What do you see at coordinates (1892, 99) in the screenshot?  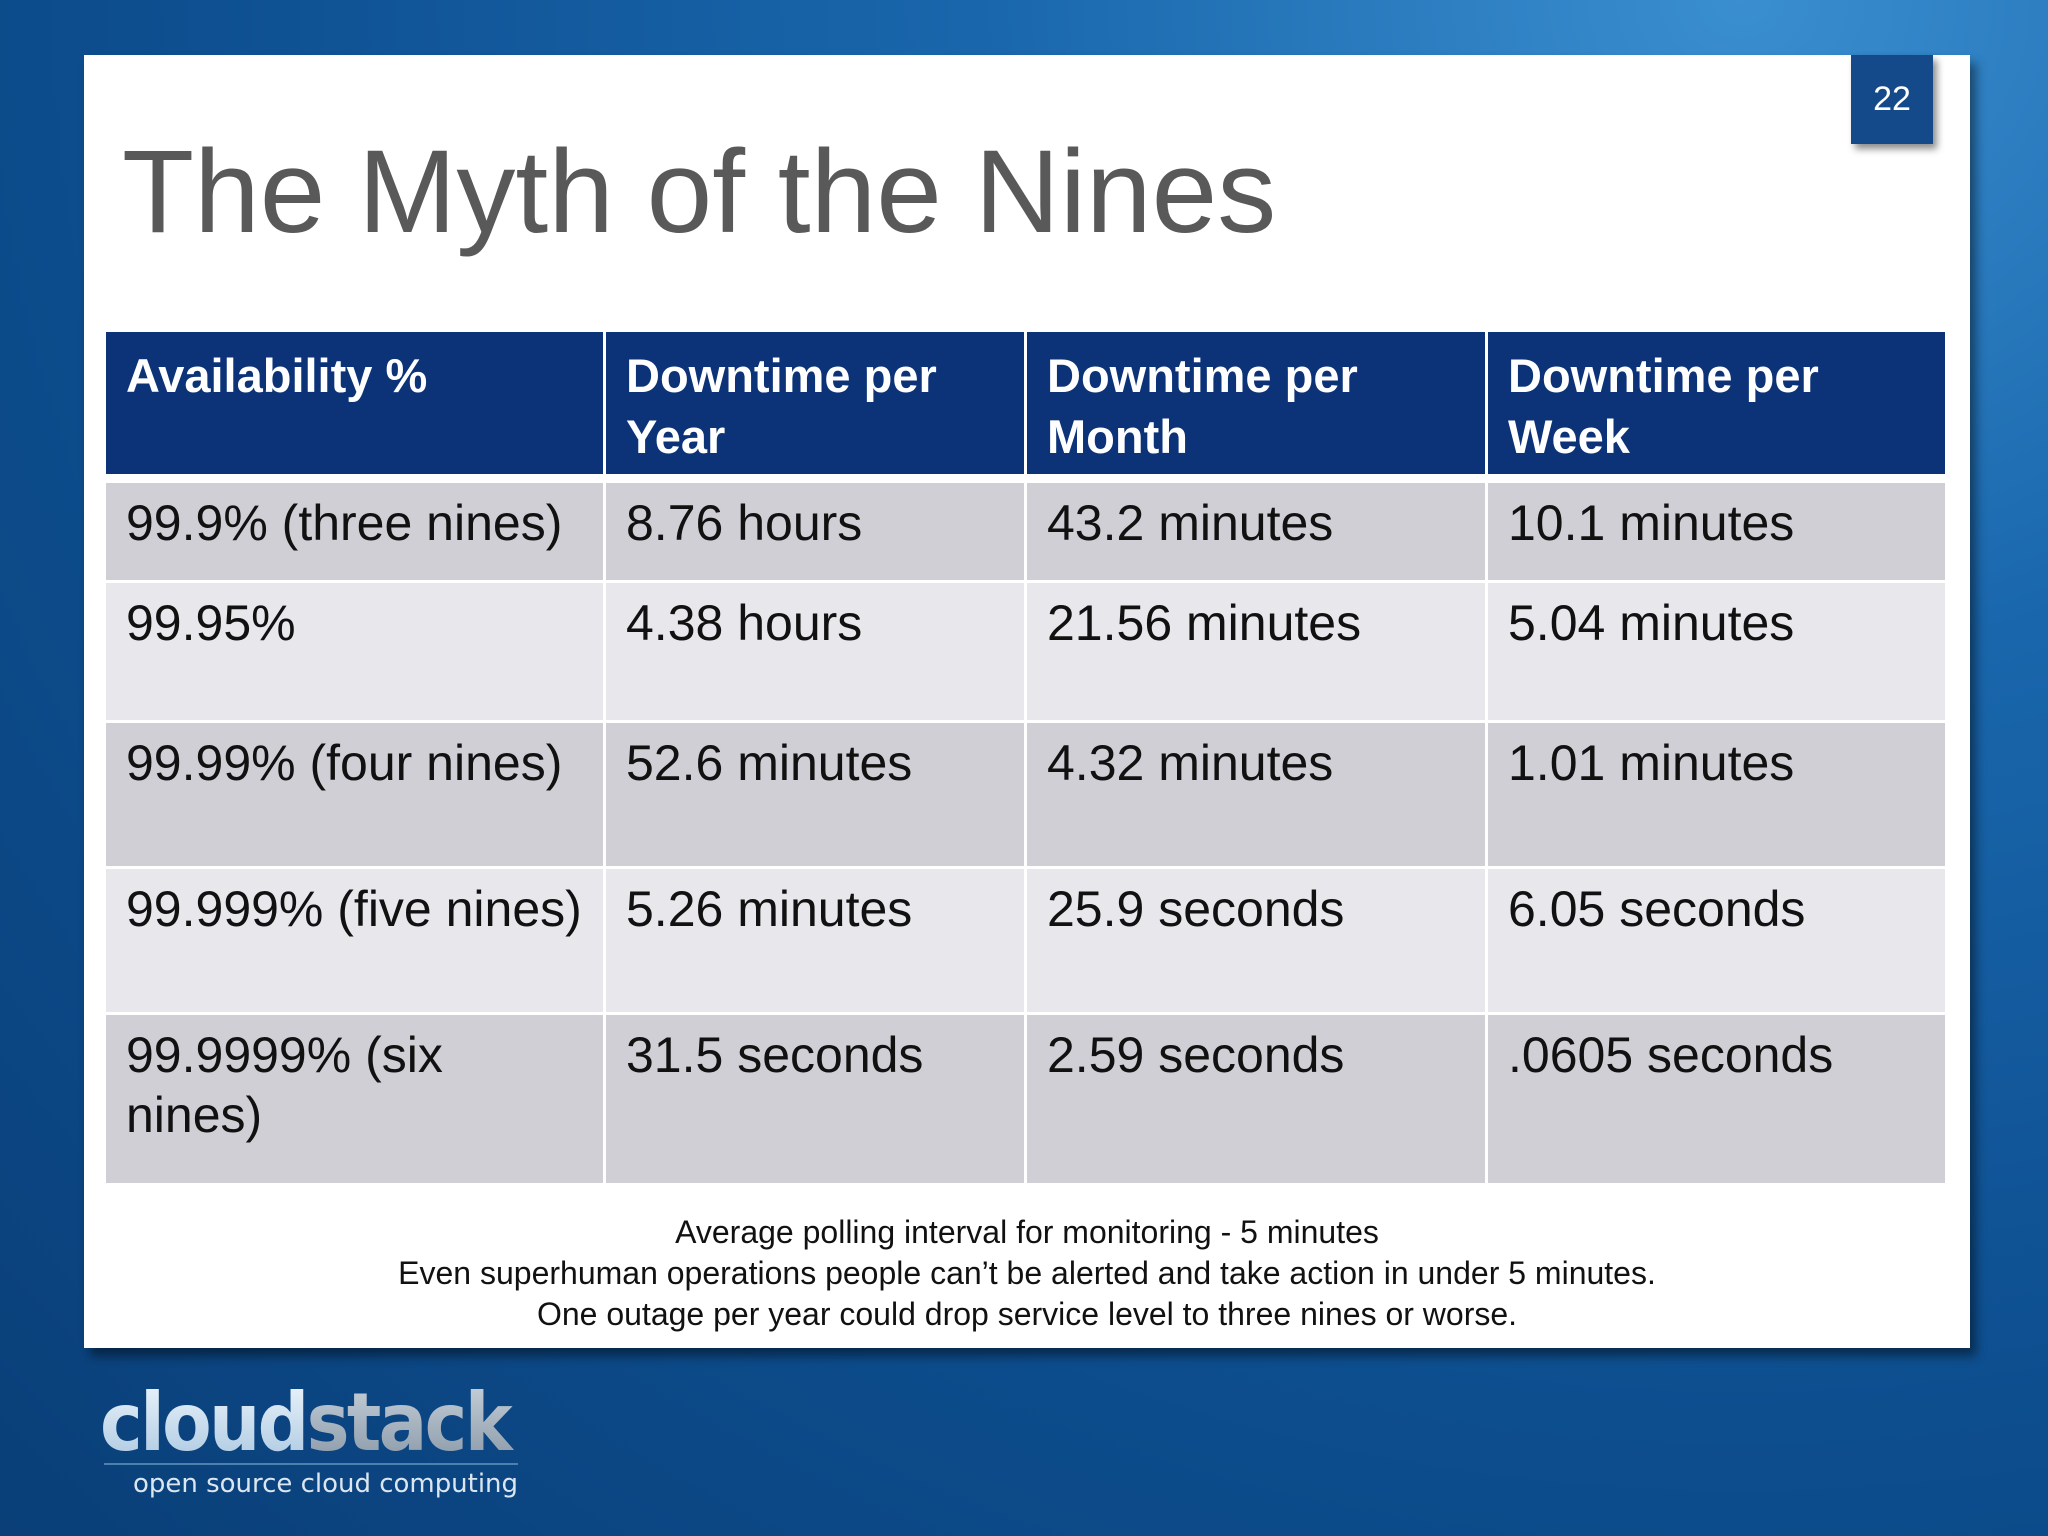 I see `page-number-badge: 22` at bounding box center [1892, 99].